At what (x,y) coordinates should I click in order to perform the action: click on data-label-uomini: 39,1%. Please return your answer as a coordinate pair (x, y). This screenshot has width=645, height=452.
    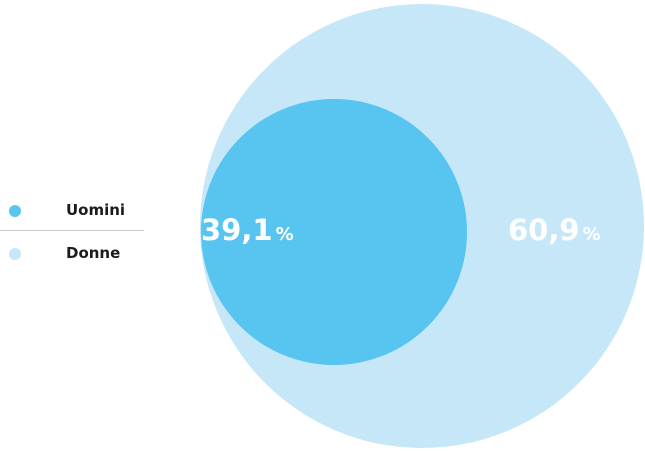
    Looking at the image, I should click on (247, 230).